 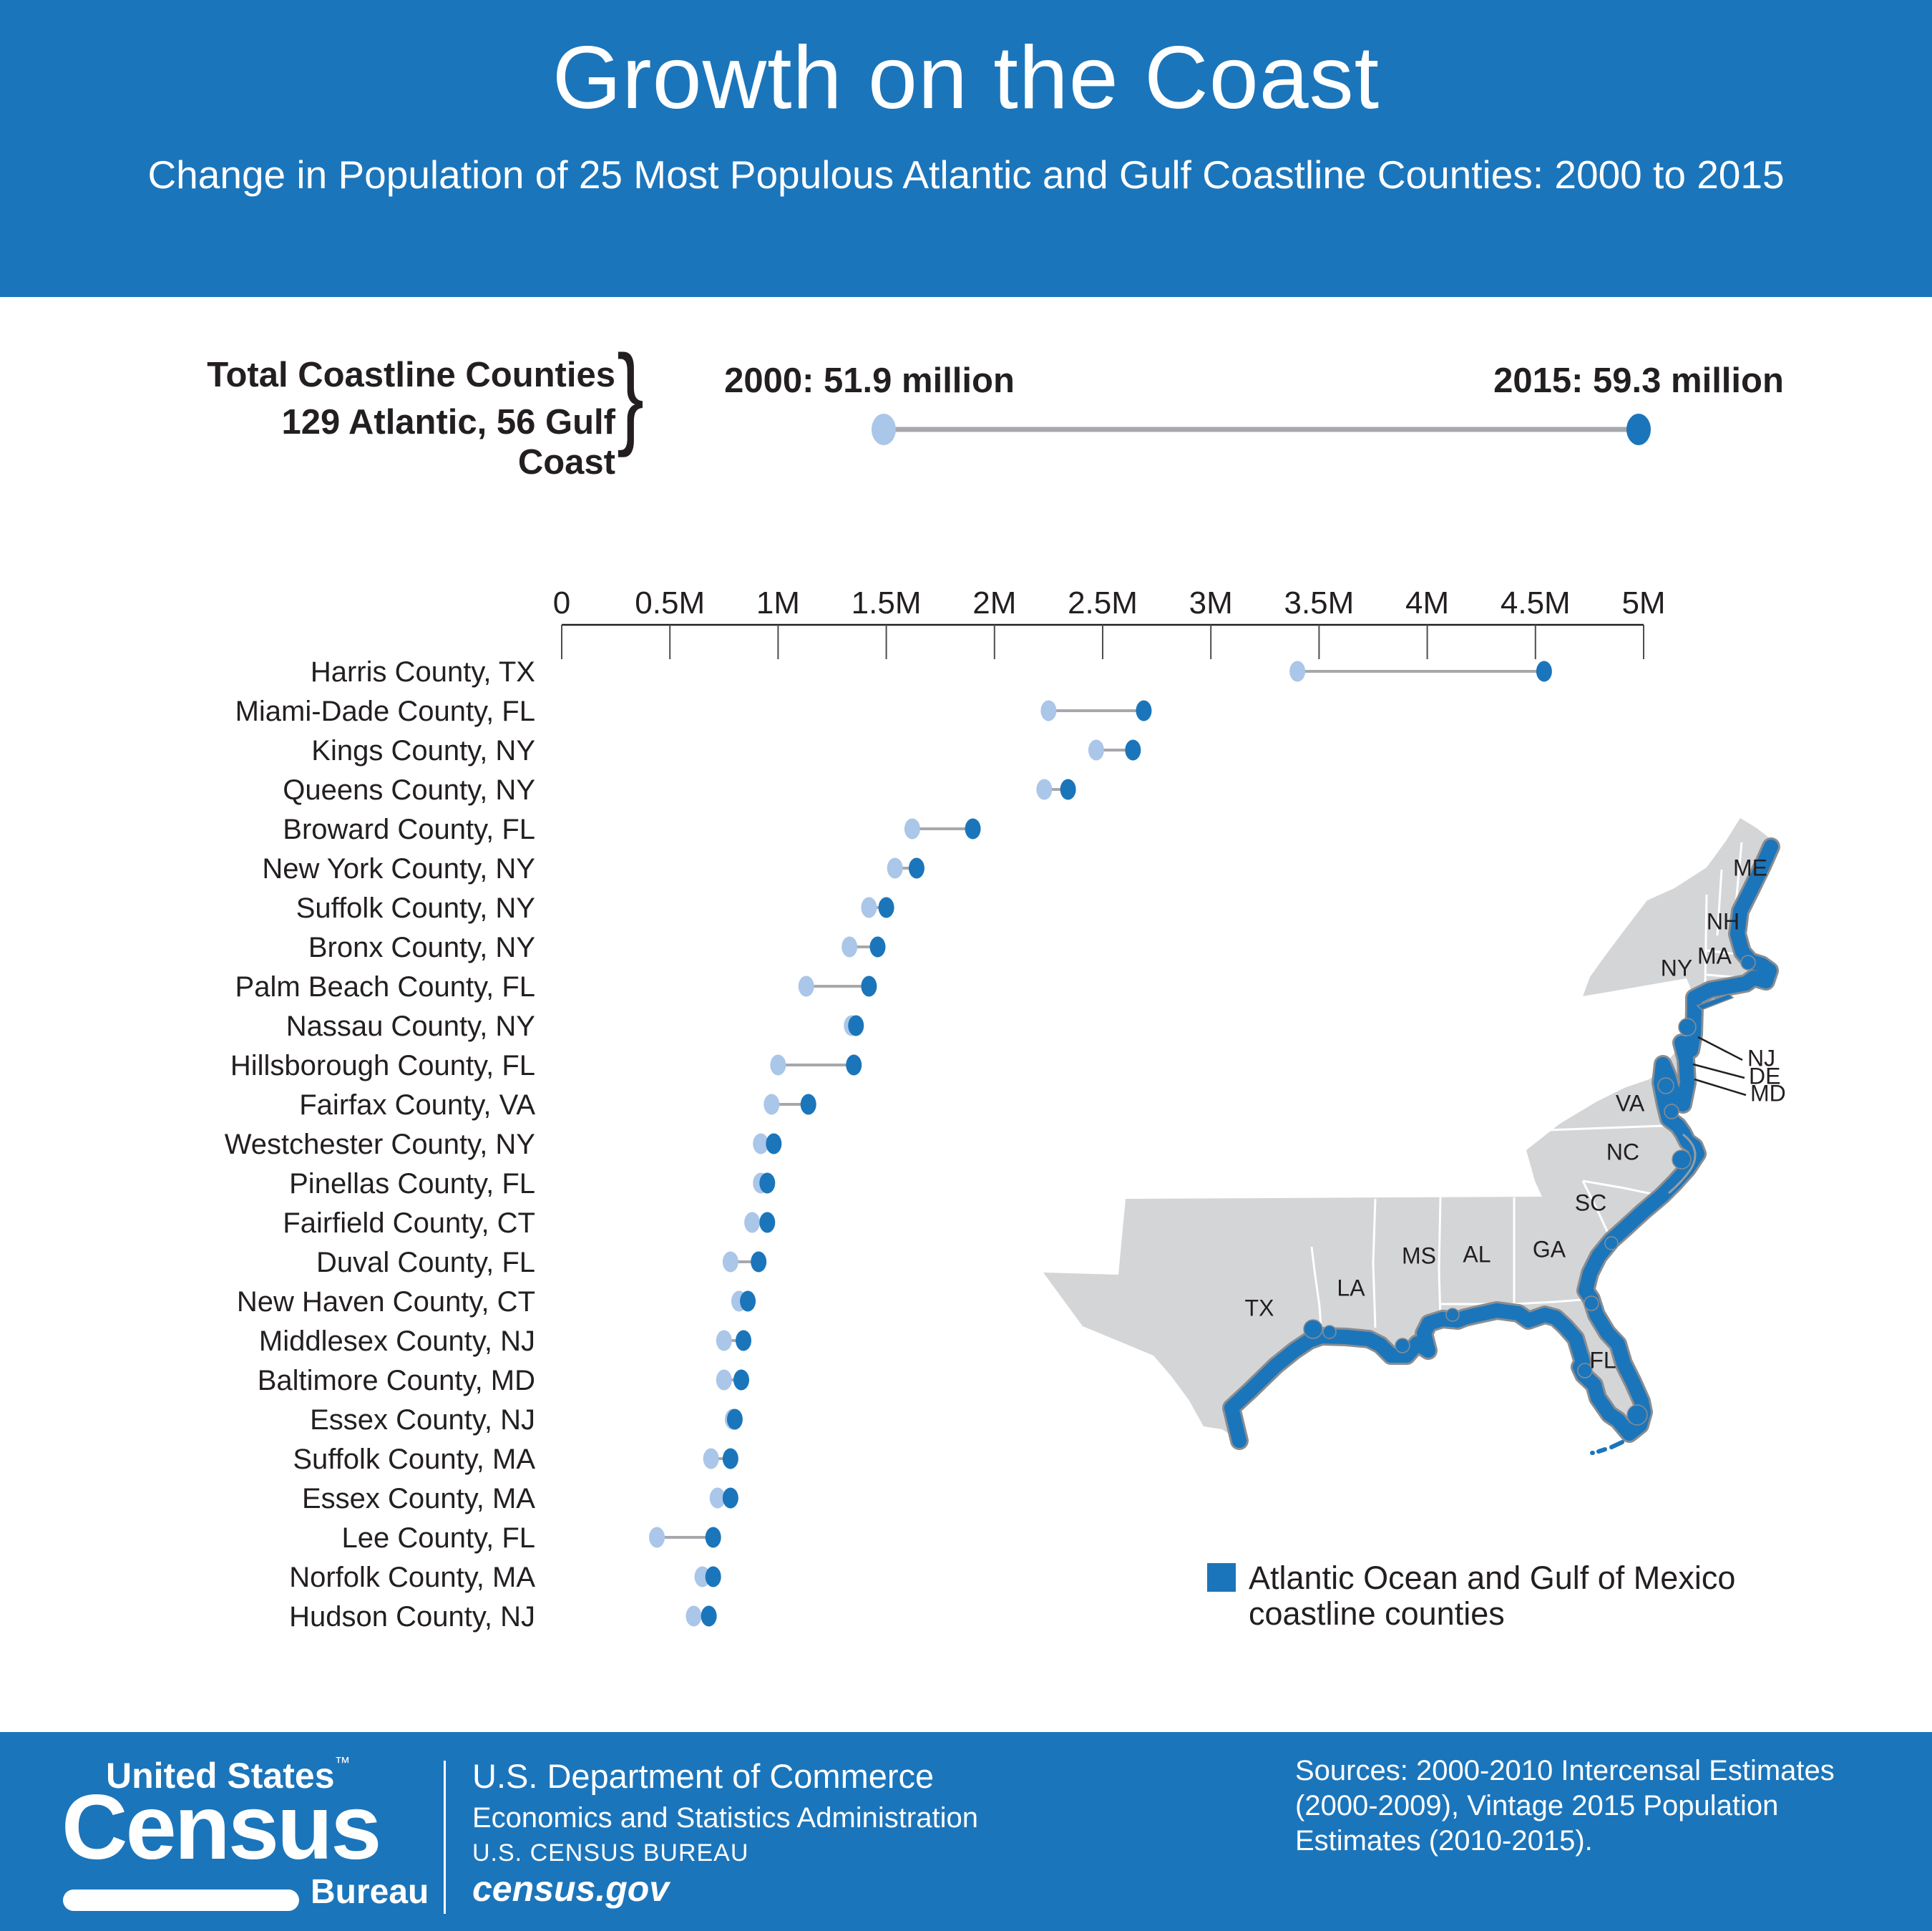 What do you see at coordinates (887, 603) in the screenshot?
I see `axis-tick-label: 1.5M` at bounding box center [887, 603].